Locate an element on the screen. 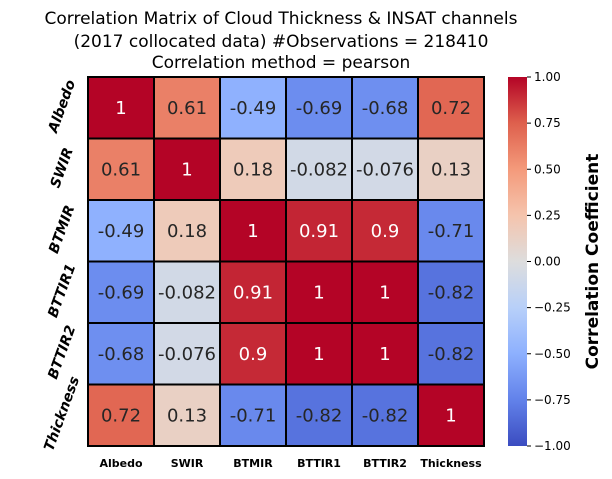  colorbar-tick-label: 0.00 is located at coordinates (547, 262).